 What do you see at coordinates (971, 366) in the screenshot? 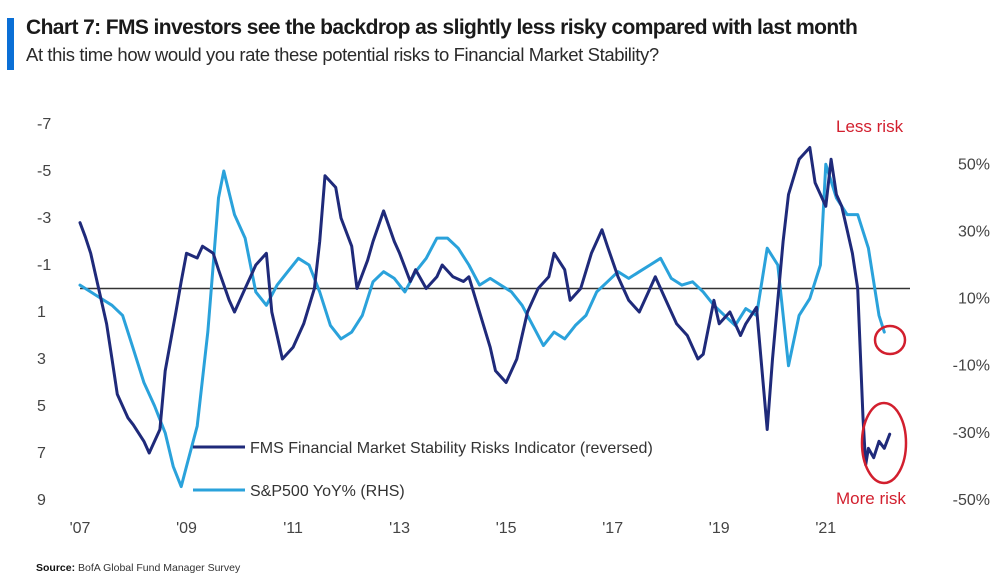
I see `right-tick-label: -10%` at bounding box center [971, 366].